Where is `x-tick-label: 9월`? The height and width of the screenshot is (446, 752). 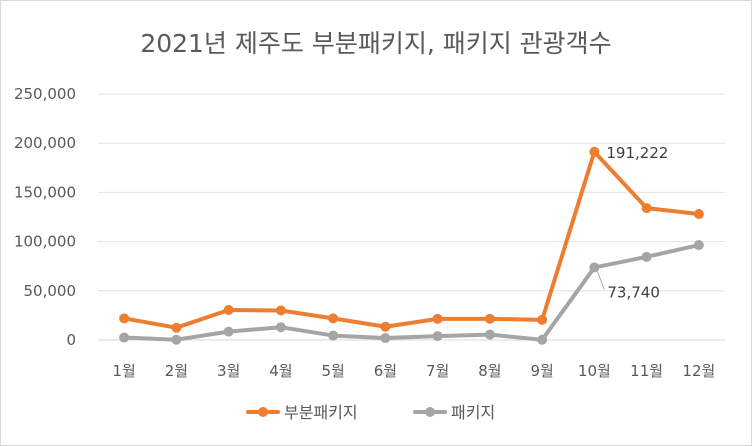 x-tick-label: 9월 is located at coordinates (541, 371).